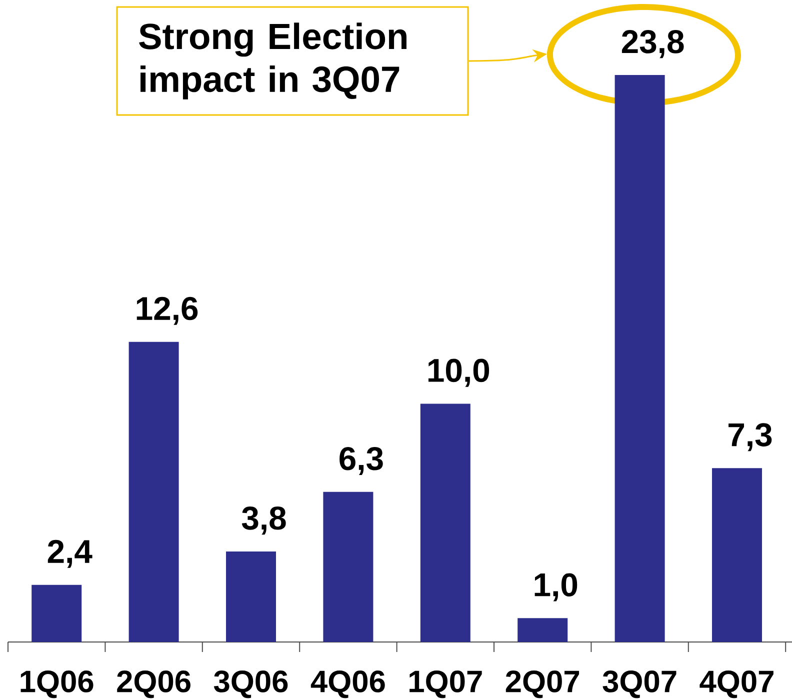  Describe the element at coordinates (272, 61) in the screenshot. I see `annotation: Strong Election impact in 3Q07` at that location.